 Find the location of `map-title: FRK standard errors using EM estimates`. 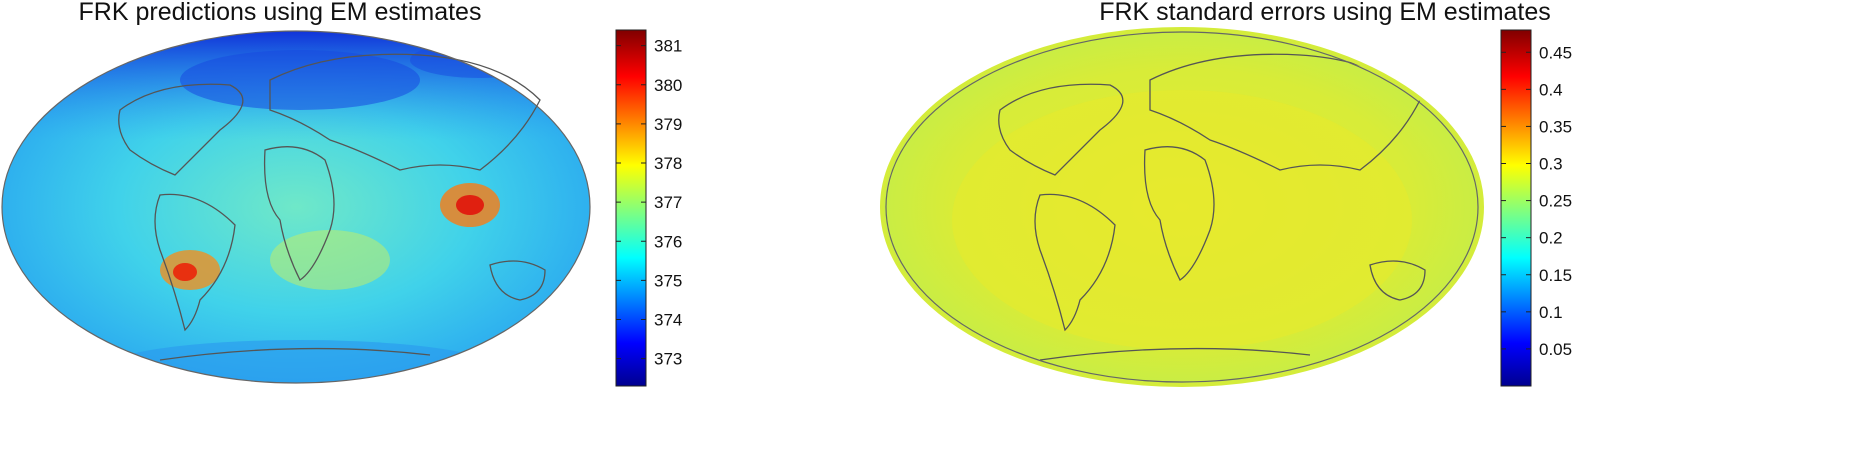

map-title: FRK standard errors using EM estimates is located at coordinates (1325, 13).